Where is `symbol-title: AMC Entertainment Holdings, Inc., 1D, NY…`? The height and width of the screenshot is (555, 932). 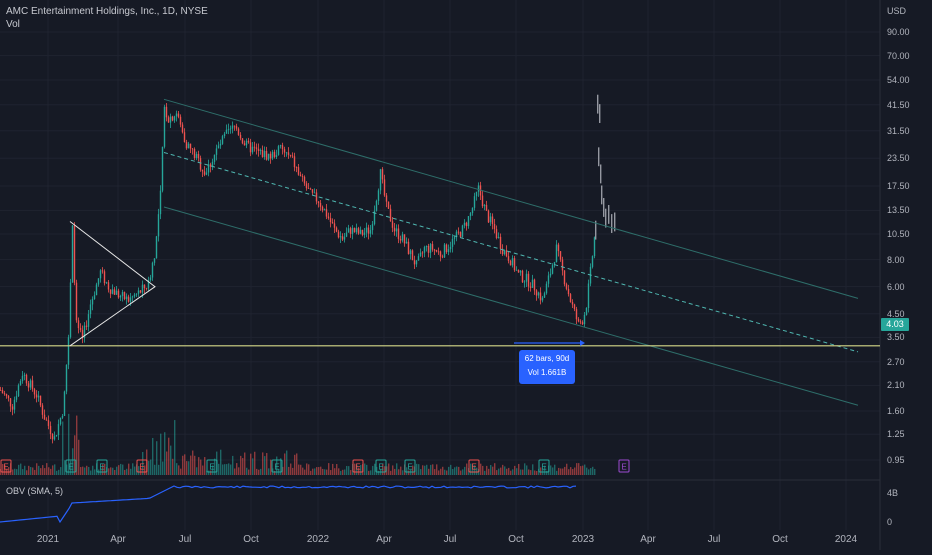 symbol-title: AMC Entertainment Holdings, Inc., 1D, NY… is located at coordinates (107, 11).